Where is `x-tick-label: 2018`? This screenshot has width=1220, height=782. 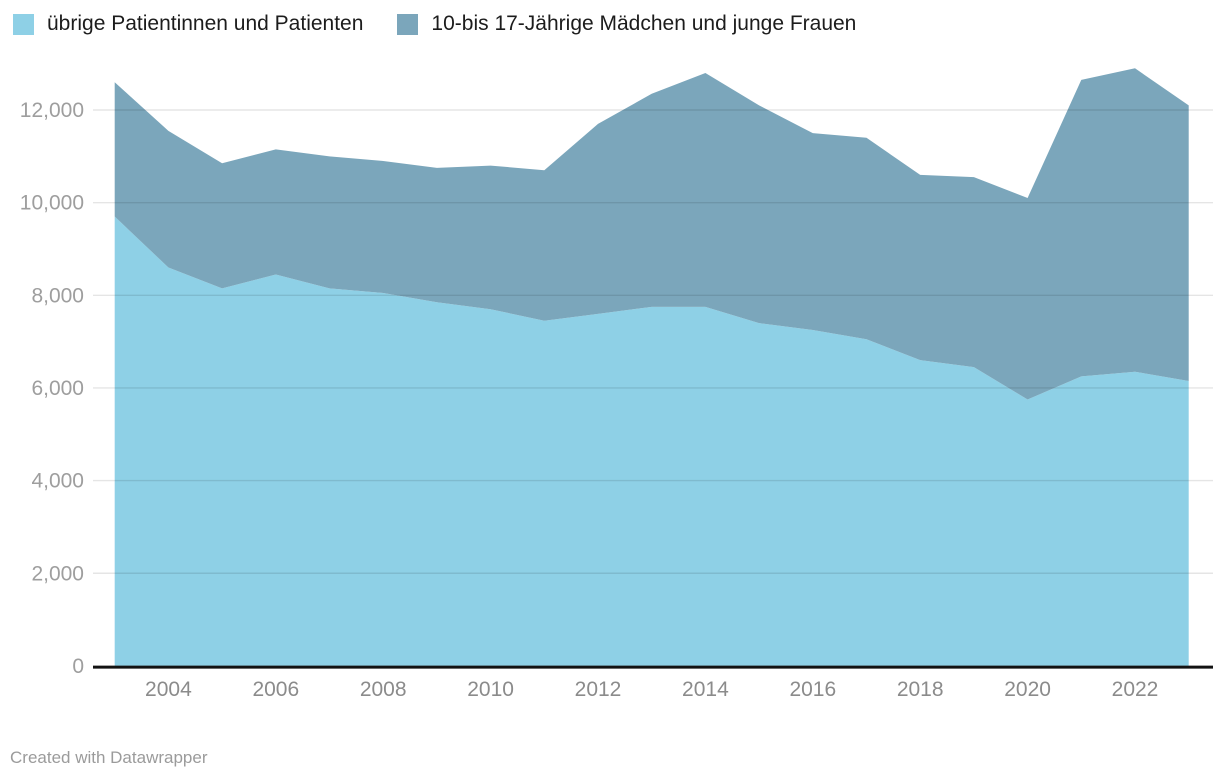 x-tick-label: 2018 is located at coordinates (920, 689).